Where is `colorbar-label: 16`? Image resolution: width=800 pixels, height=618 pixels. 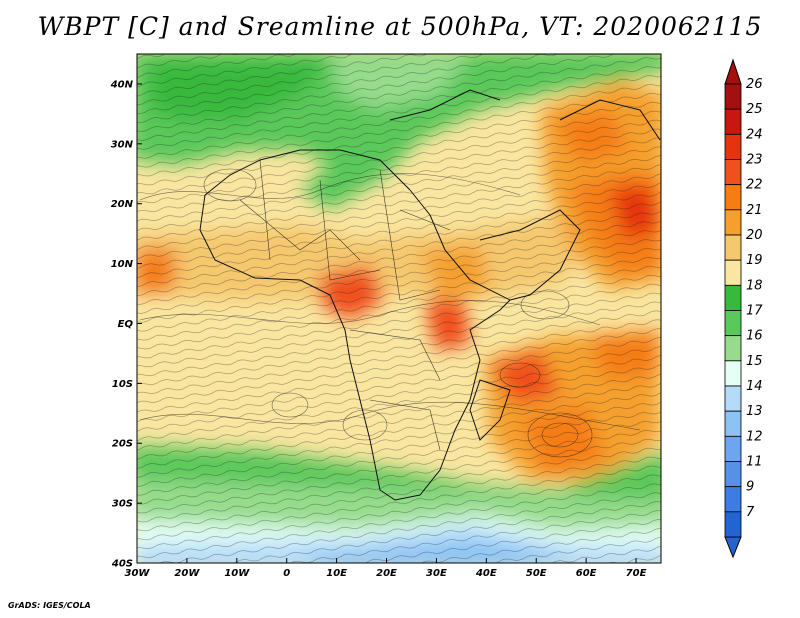 colorbar-label: 16 is located at coordinates (754, 336).